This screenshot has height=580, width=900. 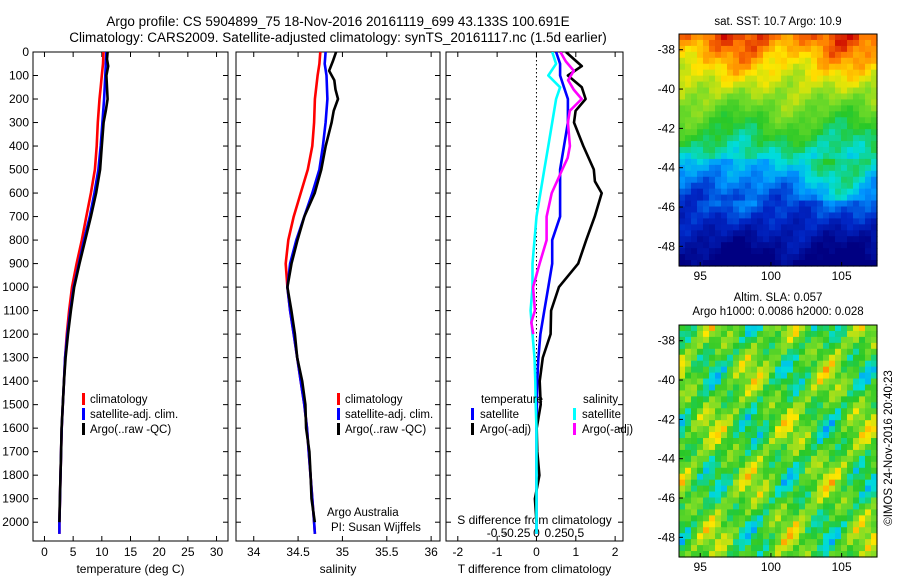 I want to click on sst-field, so click(x=778, y=150).